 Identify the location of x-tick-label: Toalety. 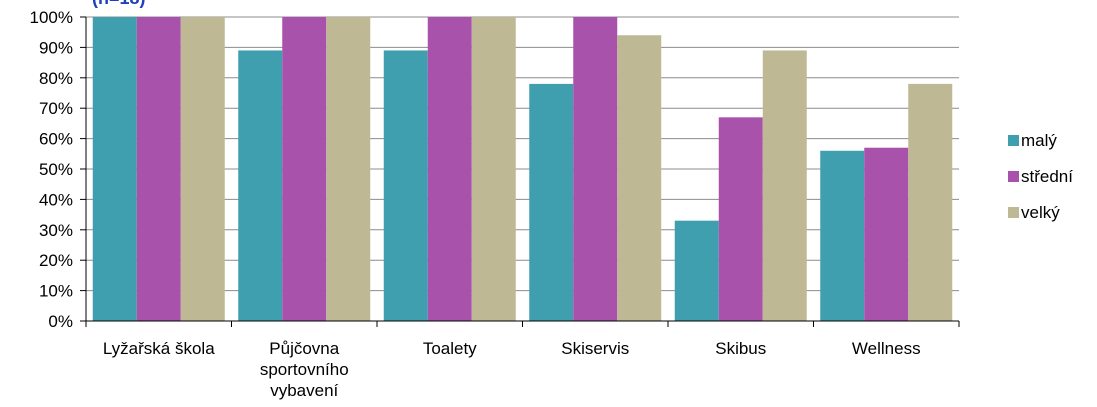
(450, 348).